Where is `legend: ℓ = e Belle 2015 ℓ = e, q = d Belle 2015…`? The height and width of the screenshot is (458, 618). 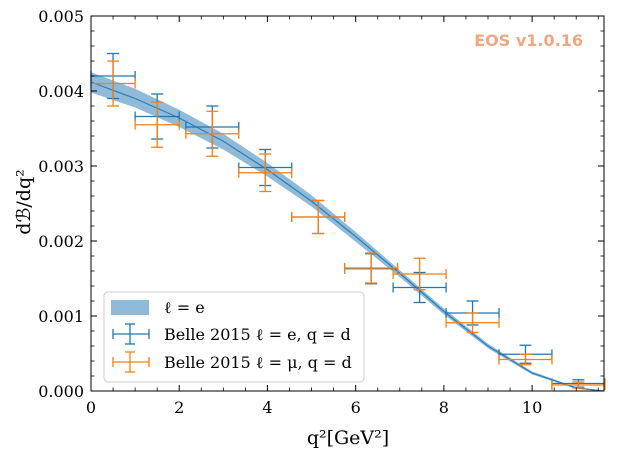 legend: ℓ = e Belle 2015 ℓ = e, q = d Belle 2015… is located at coordinates (234, 337).